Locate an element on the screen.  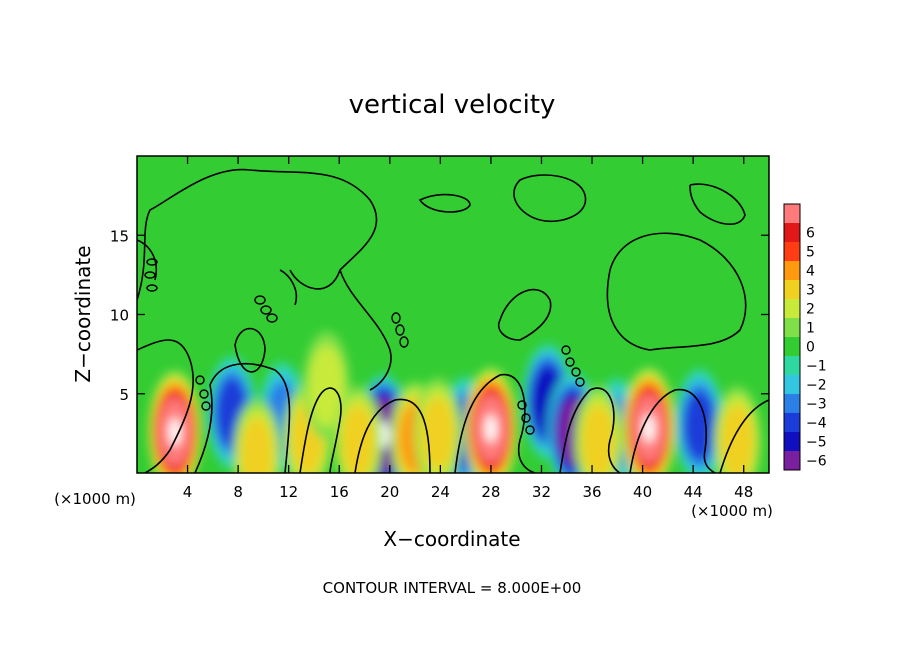
colorbar-label: 4 is located at coordinates (810, 272).